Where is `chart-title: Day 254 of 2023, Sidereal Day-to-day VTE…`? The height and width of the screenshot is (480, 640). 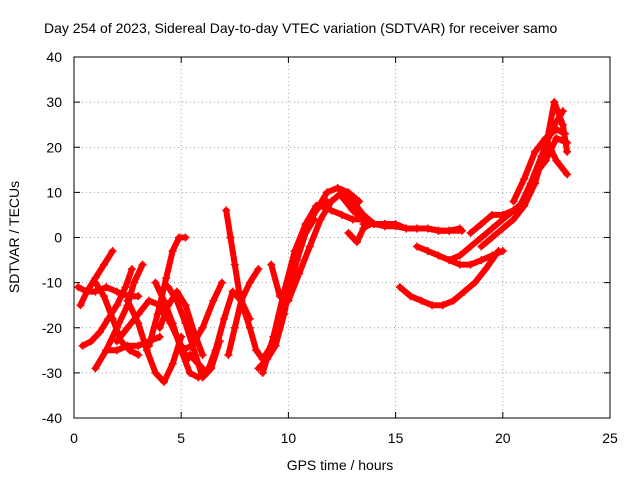 chart-title: Day 254 of 2023, Sidereal Day-to-day VTE… is located at coordinates (300, 28).